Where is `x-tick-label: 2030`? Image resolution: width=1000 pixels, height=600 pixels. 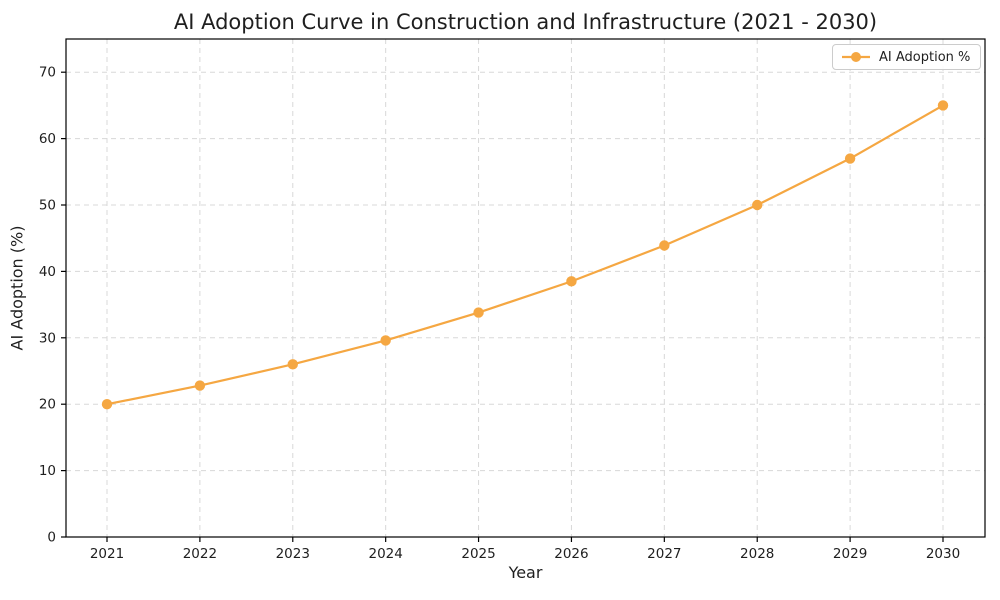 x-tick-label: 2030 is located at coordinates (943, 554).